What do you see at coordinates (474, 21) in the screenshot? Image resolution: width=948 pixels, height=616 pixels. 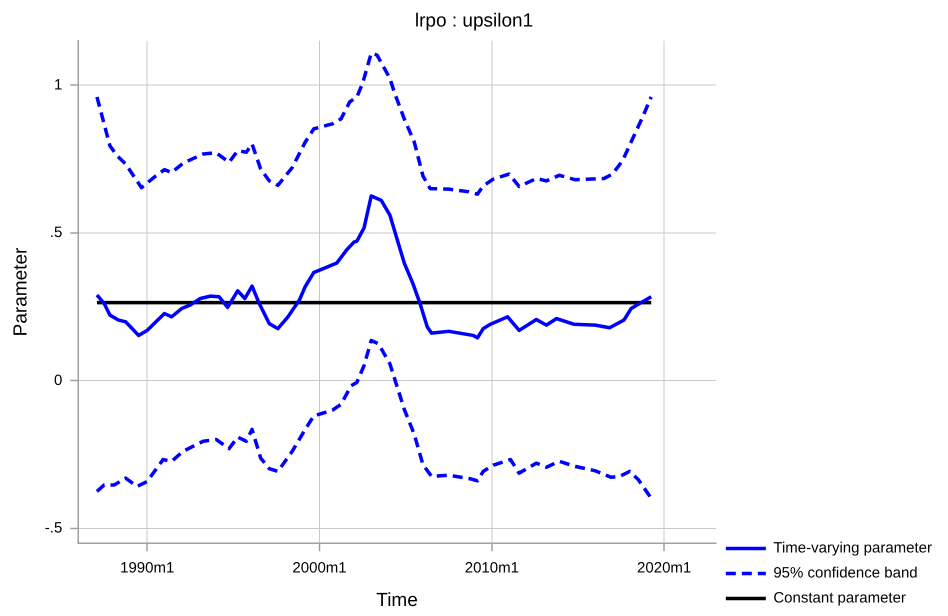 I see `chart-title: lrpo : upsilon1` at bounding box center [474, 21].